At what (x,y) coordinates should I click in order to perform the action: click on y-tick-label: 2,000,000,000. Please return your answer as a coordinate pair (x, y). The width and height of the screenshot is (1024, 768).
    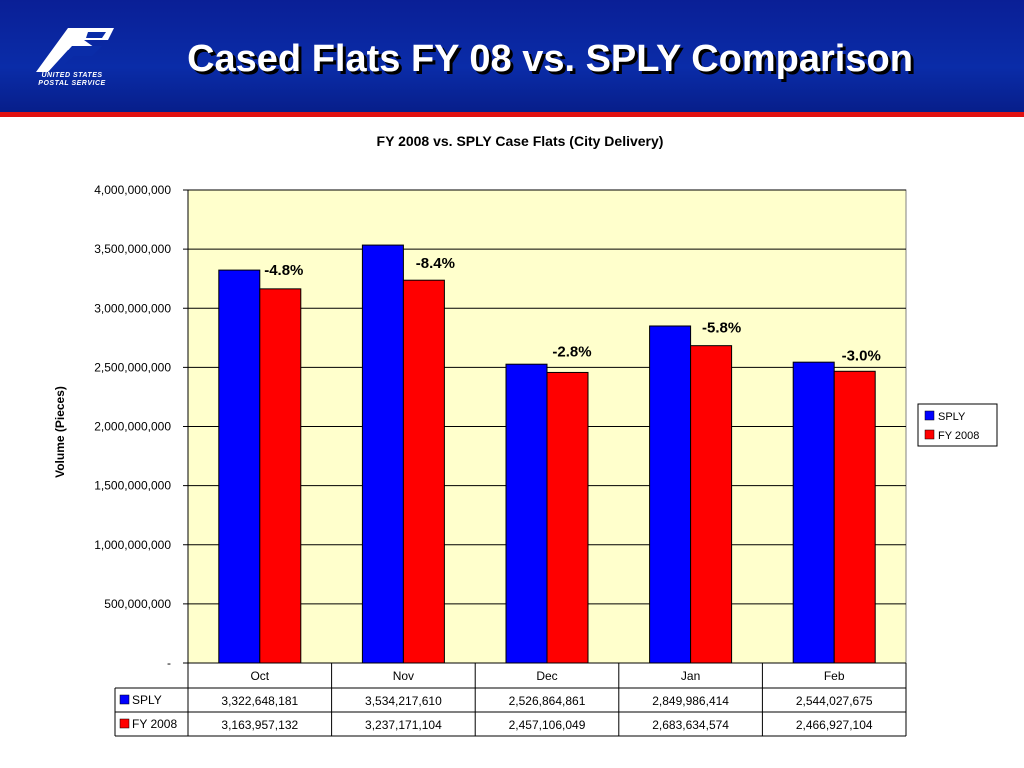
    Looking at the image, I should click on (132, 427).